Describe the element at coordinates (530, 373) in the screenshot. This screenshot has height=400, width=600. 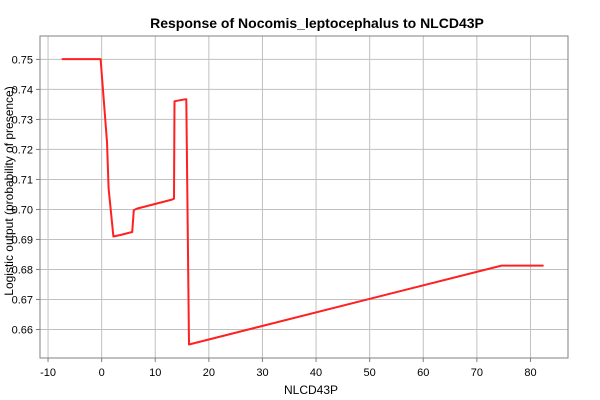
I see `x-tick-label: 80` at that location.